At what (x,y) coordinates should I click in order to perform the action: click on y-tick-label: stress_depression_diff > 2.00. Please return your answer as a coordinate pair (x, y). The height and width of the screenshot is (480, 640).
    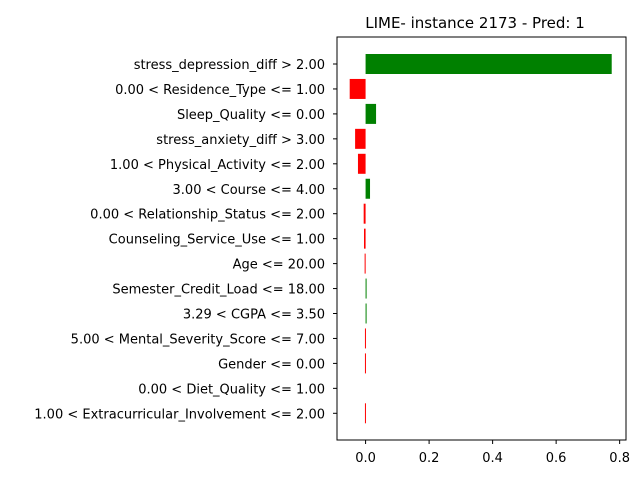
    Looking at the image, I should click on (229, 65).